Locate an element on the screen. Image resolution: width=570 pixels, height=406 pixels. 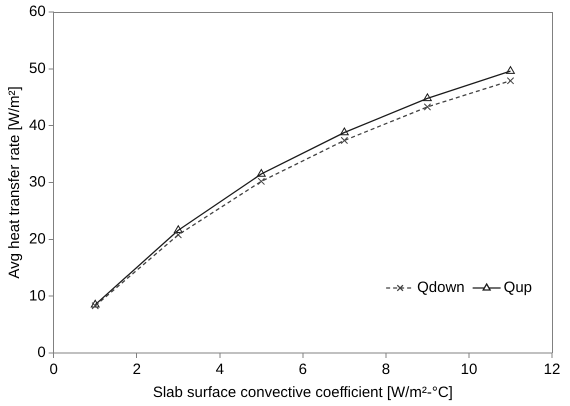
y-tick-label: 40 is located at coordinates (37, 125).